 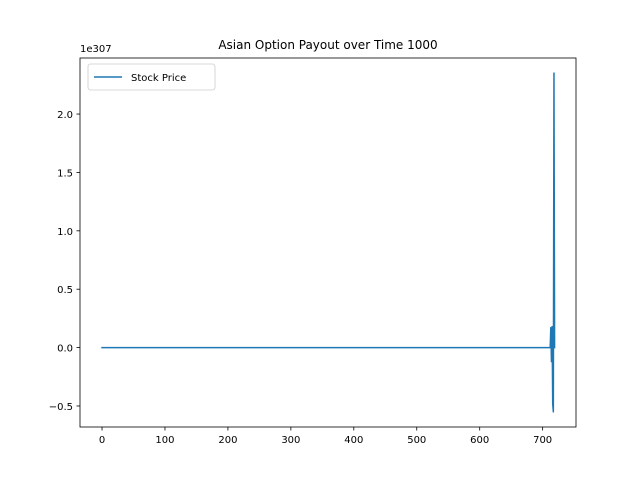 What do you see at coordinates (290, 440) in the screenshot?
I see `x-tick-label-3: 300` at bounding box center [290, 440].